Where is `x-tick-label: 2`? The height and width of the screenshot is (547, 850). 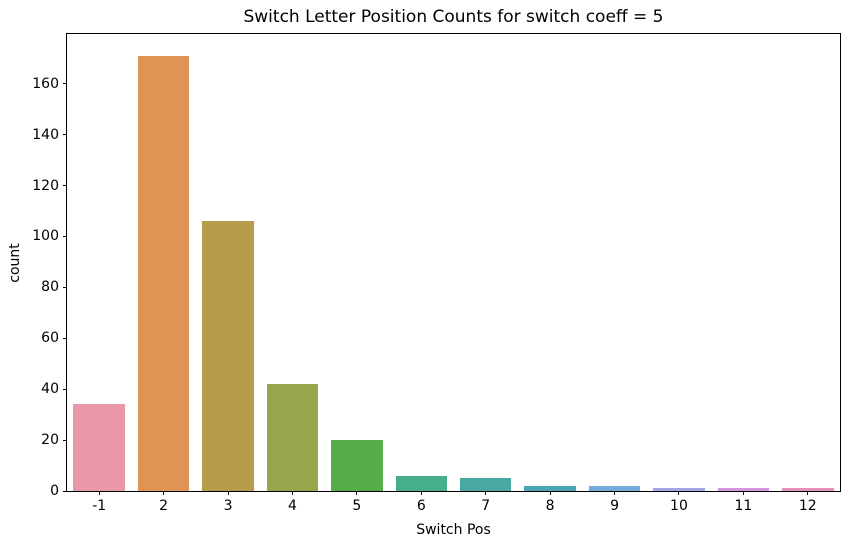 x-tick-label: 2 is located at coordinates (164, 506).